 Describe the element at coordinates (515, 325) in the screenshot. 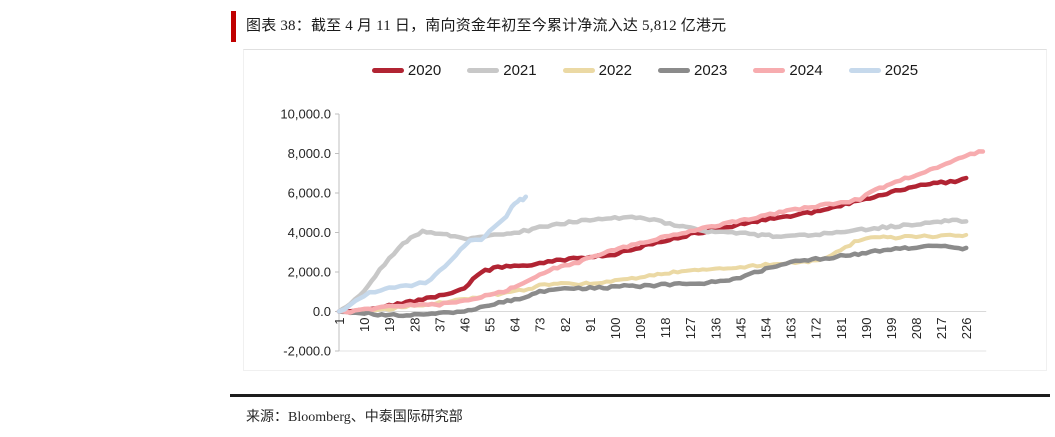

I see `x-tick-label: 64` at that location.